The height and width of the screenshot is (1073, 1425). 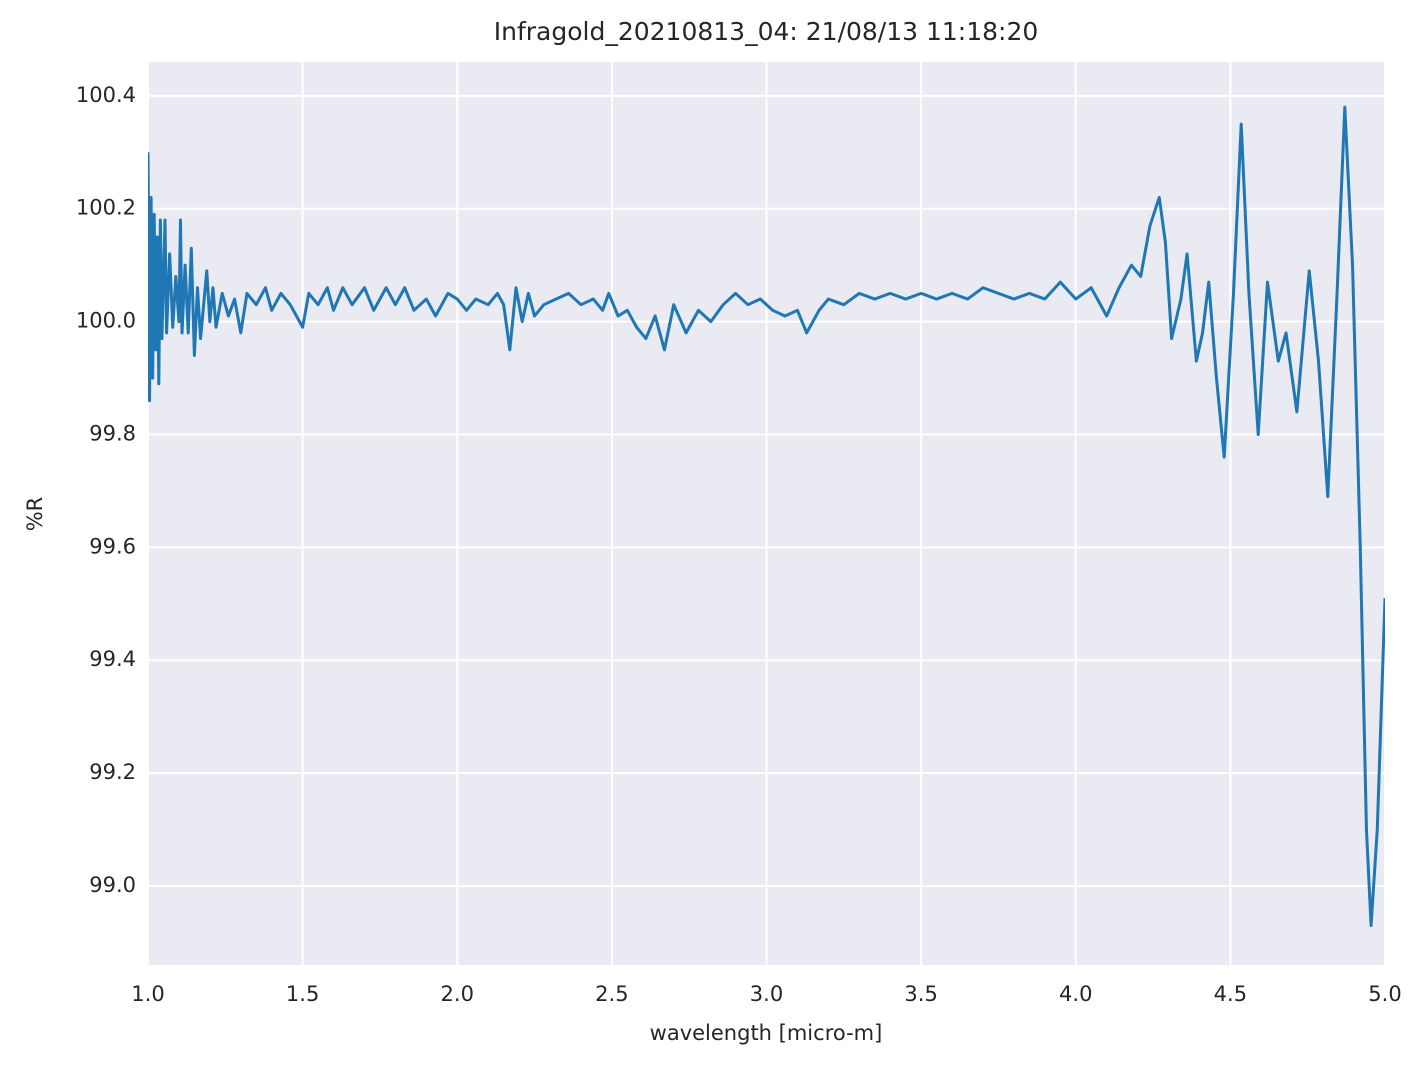 I want to click on x-tick-label: 4.5, so click(x=1230, y=994).